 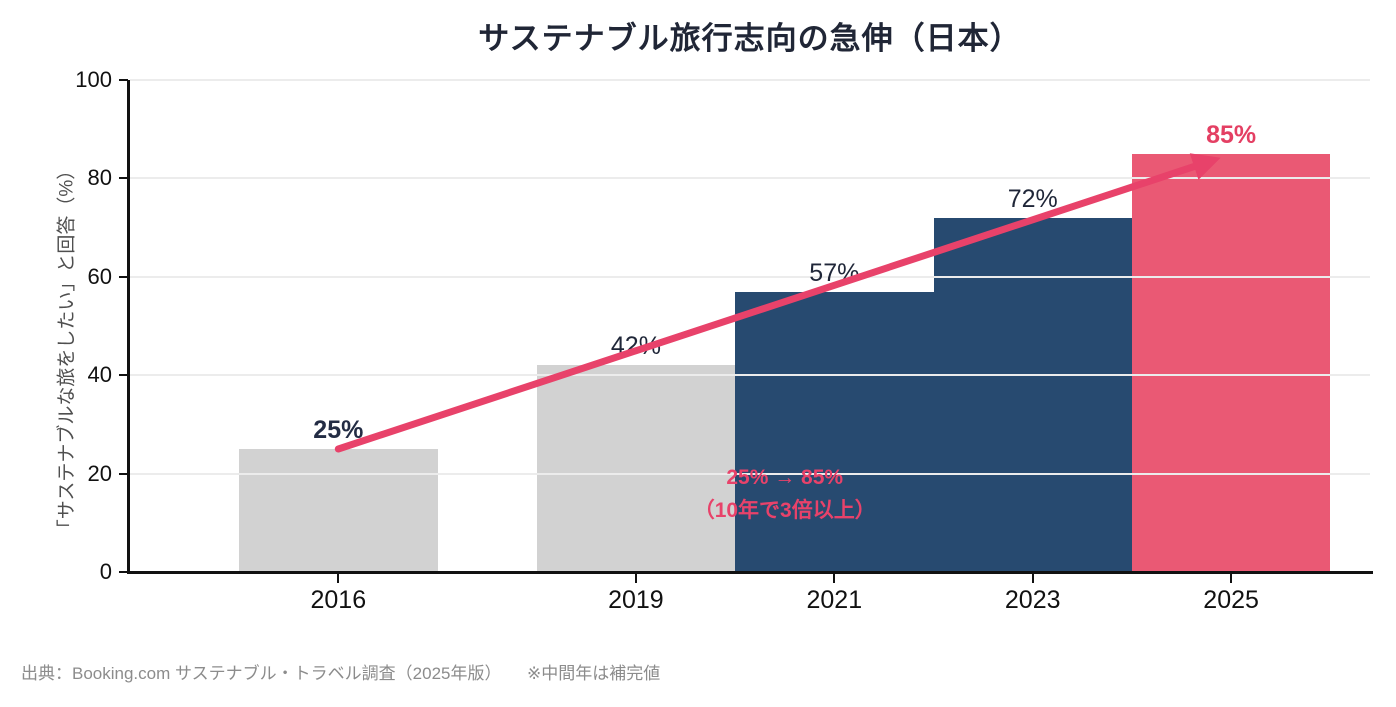 What do you see at coordinates (834, 431) in the screenshot?
I see `bar-2021` at bounding box center [834, 431].